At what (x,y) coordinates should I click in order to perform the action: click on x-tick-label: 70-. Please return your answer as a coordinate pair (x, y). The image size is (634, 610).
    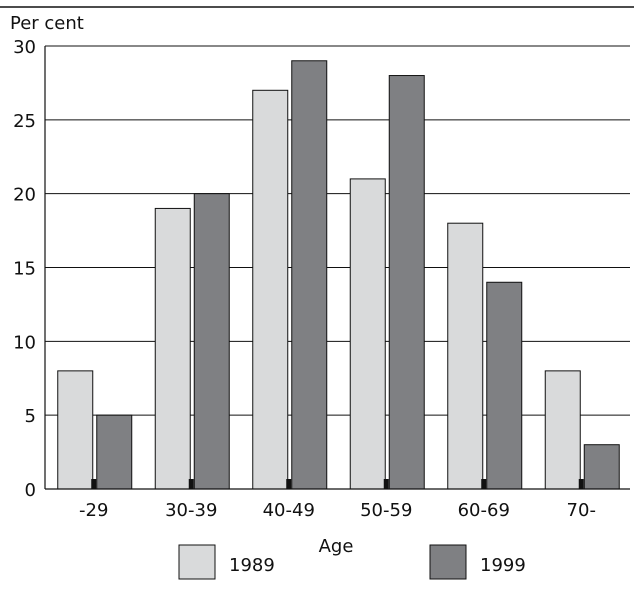
    Looking at the image, I should click on (581, 510).